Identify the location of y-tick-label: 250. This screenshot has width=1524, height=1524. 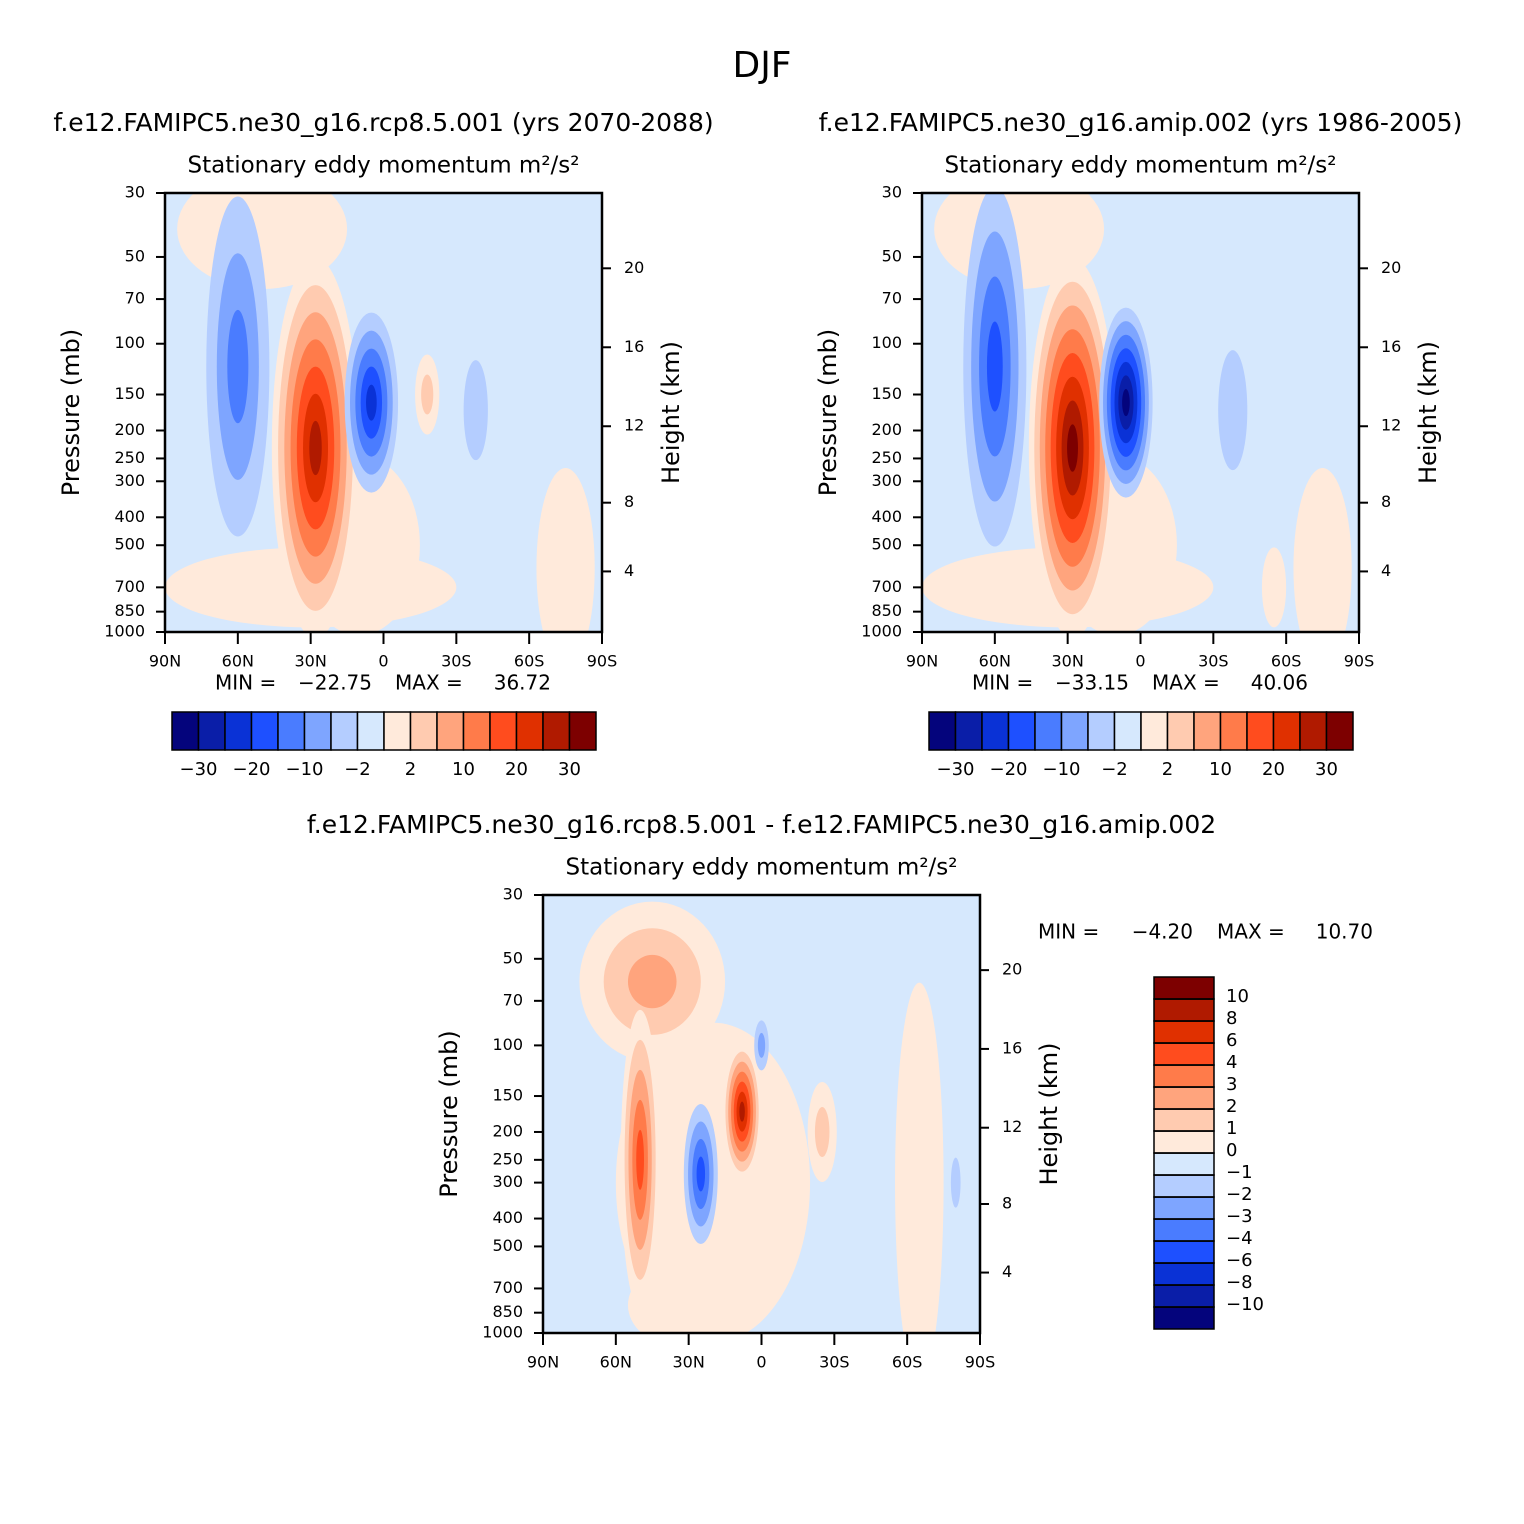
(129, 457).